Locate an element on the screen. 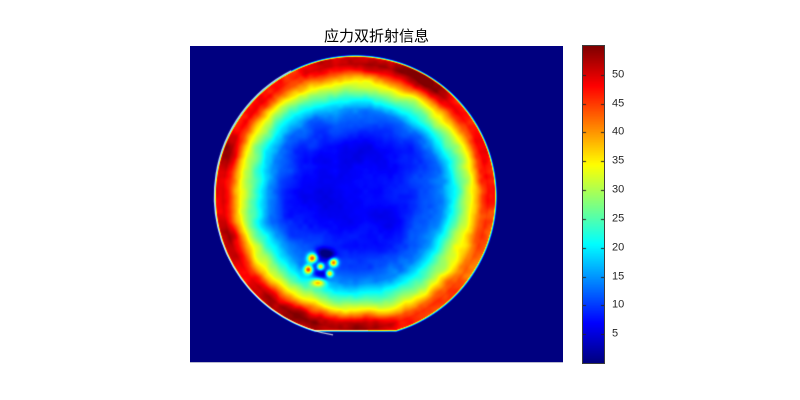 Image resolution: width=800 pixels, height=400 pixels. axes-bottom-border is located at coordinates (376, 362).